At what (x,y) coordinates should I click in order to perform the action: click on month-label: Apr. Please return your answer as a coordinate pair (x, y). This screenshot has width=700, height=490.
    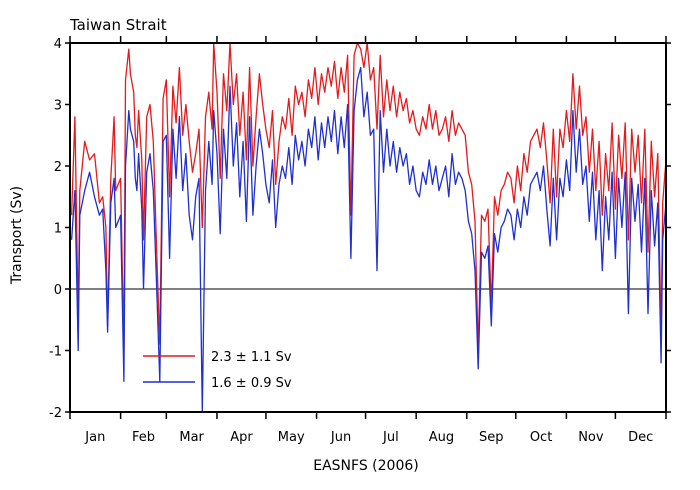
    Looking at the image, I should click on (241, 437).